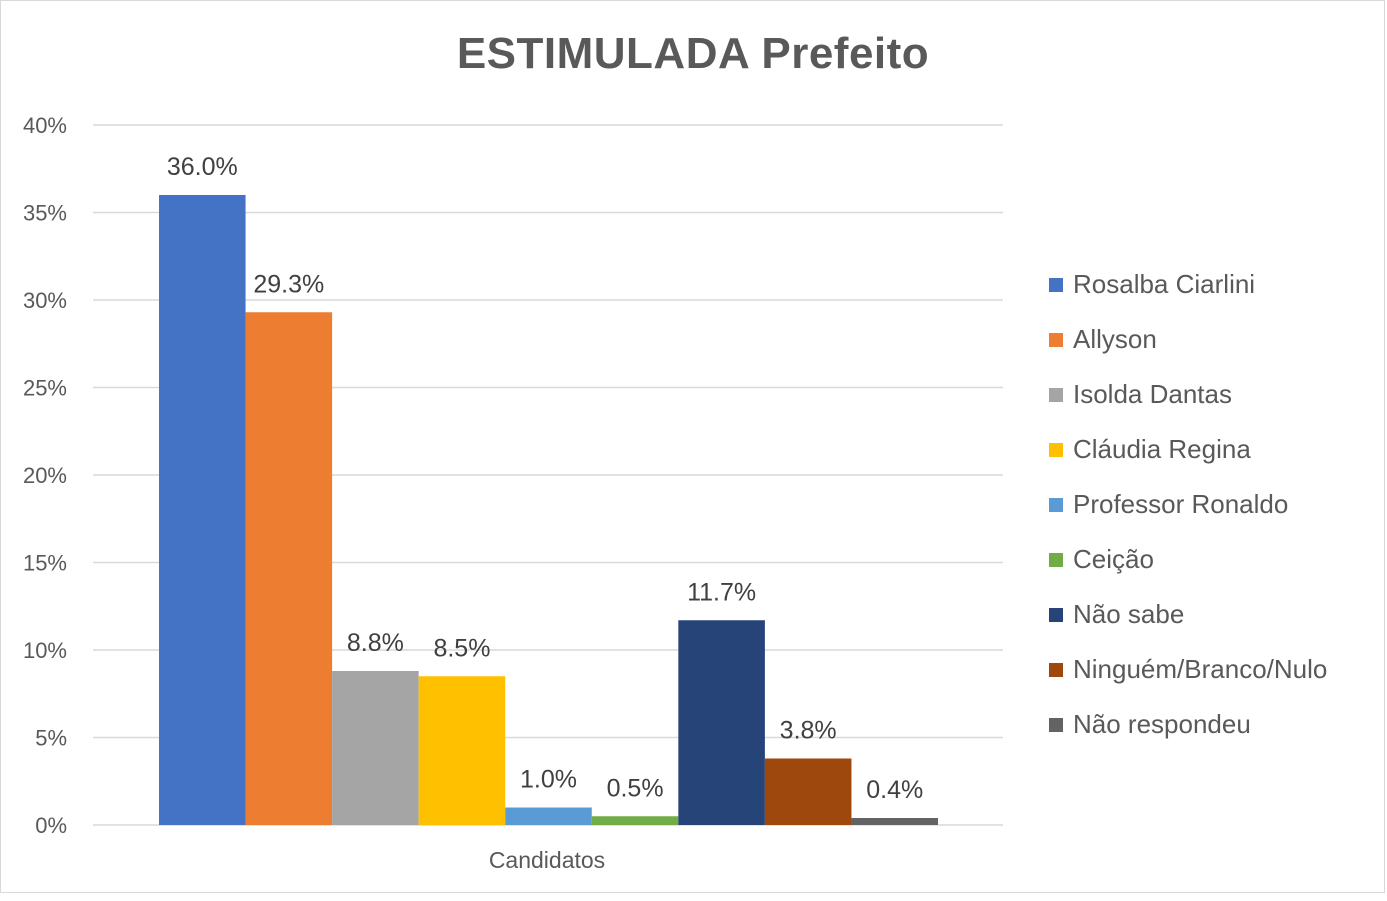  I want to click on legend-item: Não respondeu, so click(1188, 724).